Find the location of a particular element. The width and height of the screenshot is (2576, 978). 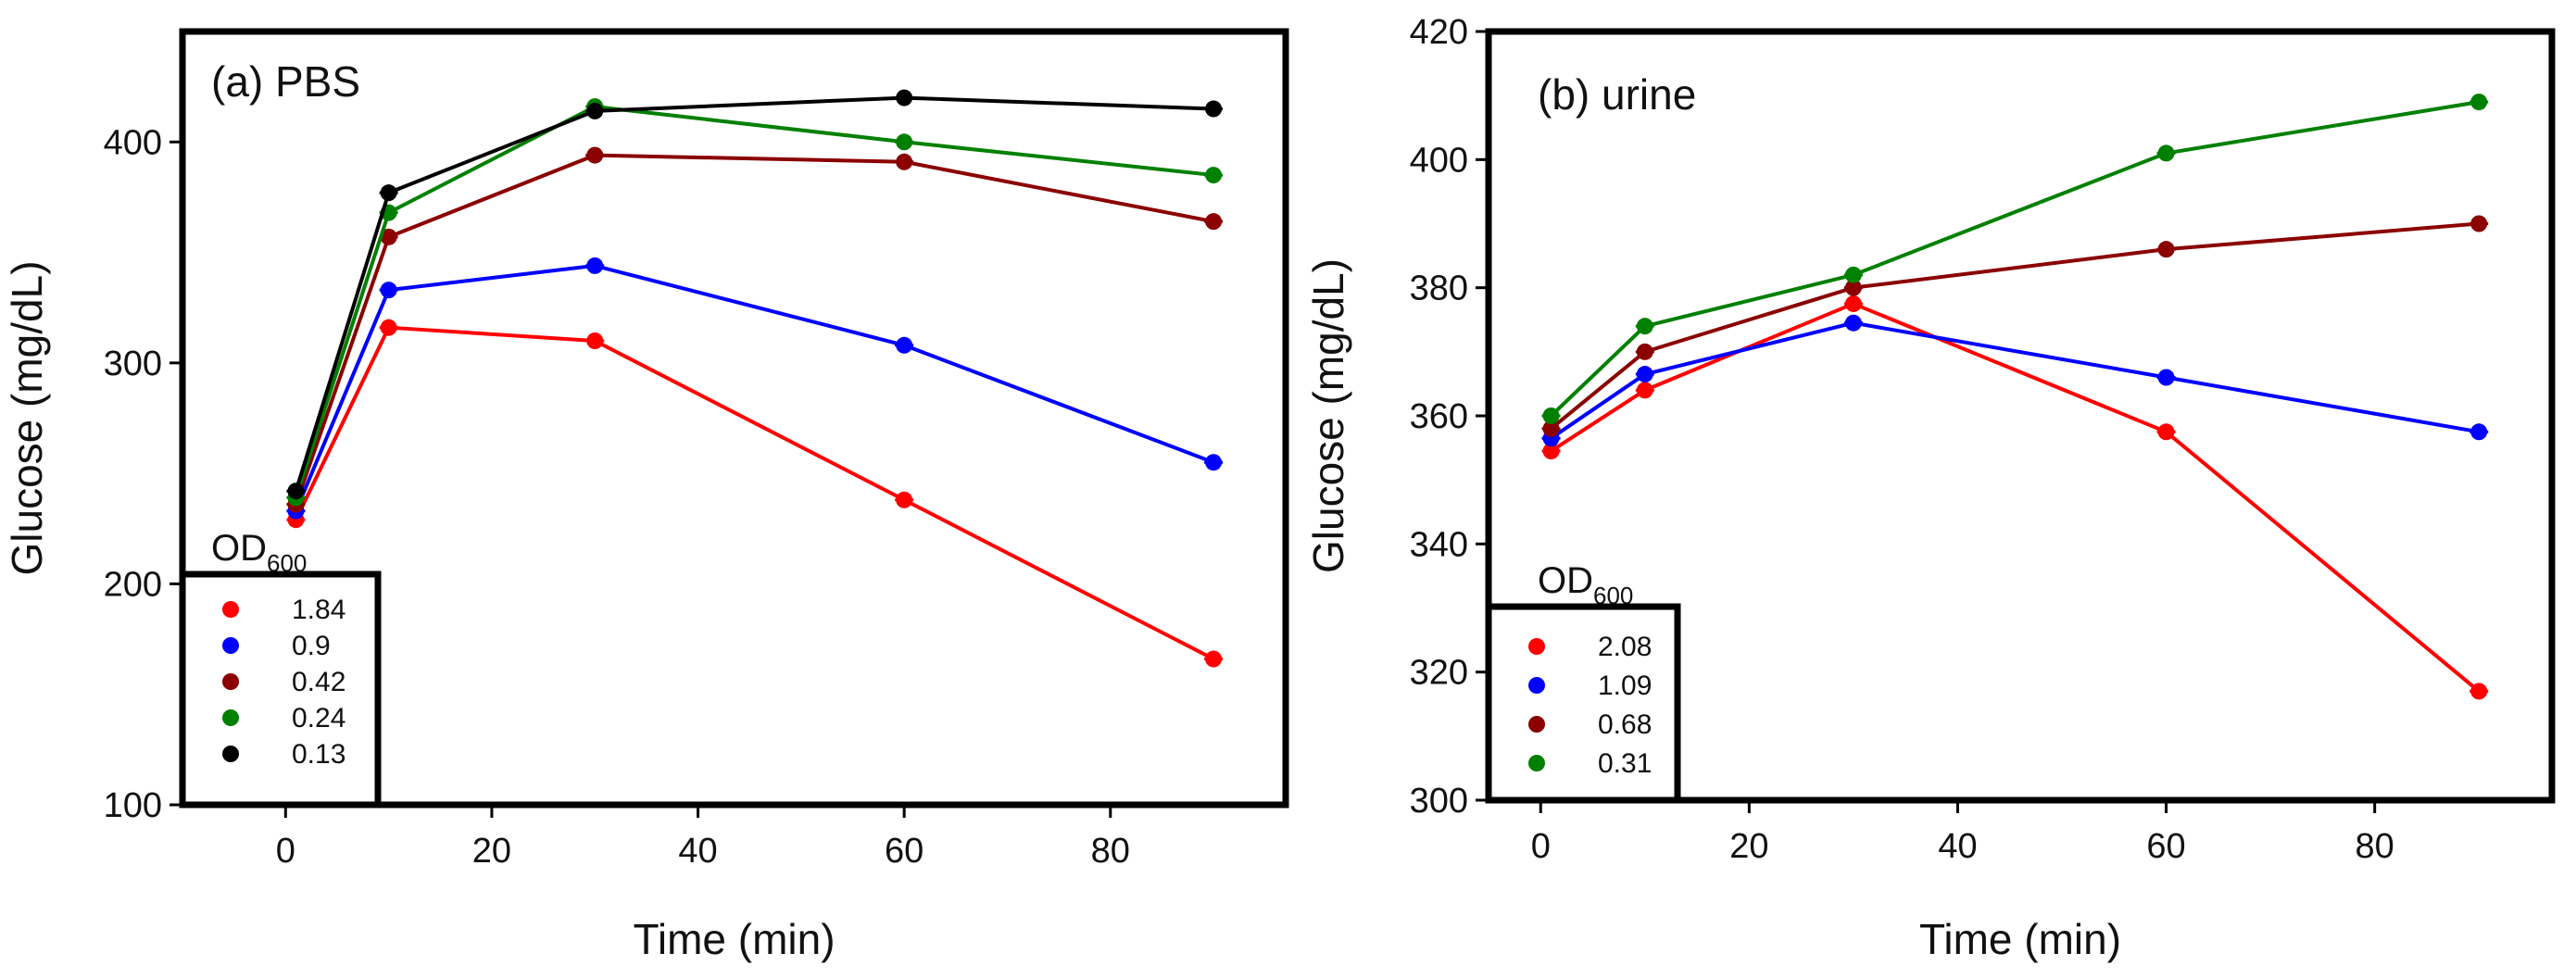

y-tick-label: 100 is located at coordinates (133, 805).